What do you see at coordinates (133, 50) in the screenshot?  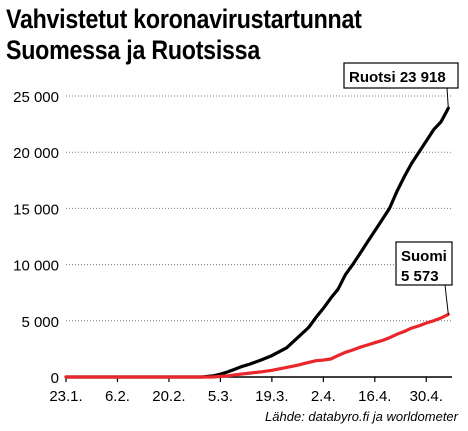 I see `chart-title-line-2: Suomessa ja Ruotsissa` at bounding box center [133, 50].